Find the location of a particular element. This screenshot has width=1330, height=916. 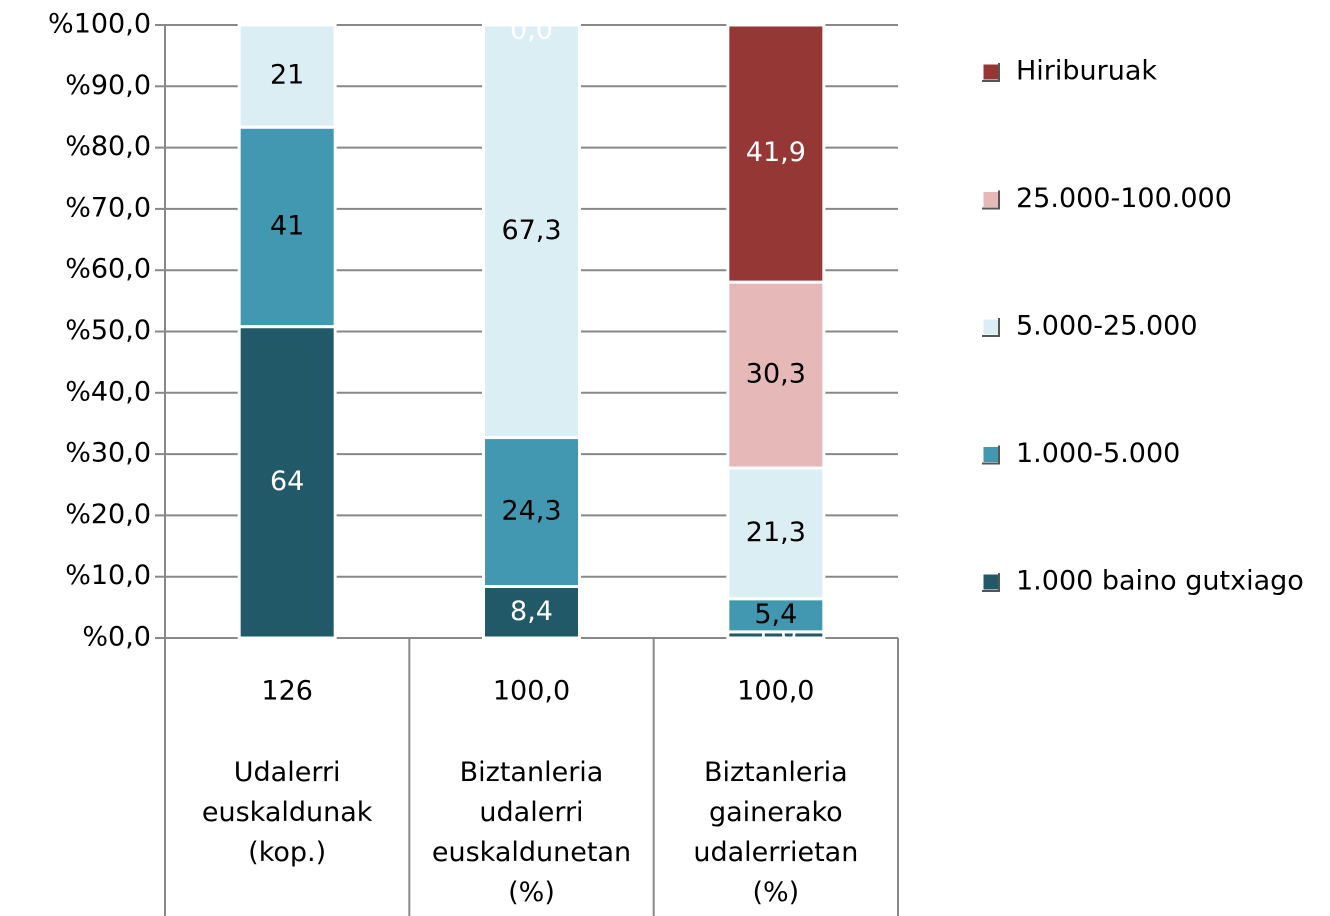

data-label: 67,3 is located at coordinates (531, 230).